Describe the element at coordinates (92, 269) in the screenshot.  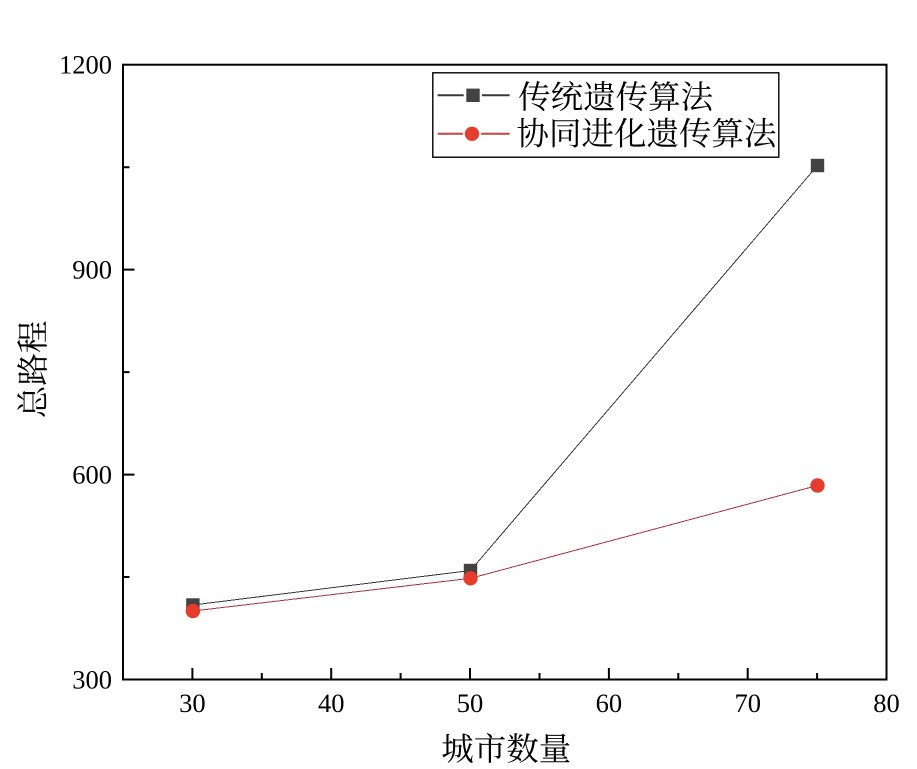
I see `svg-text: 900` at that location.